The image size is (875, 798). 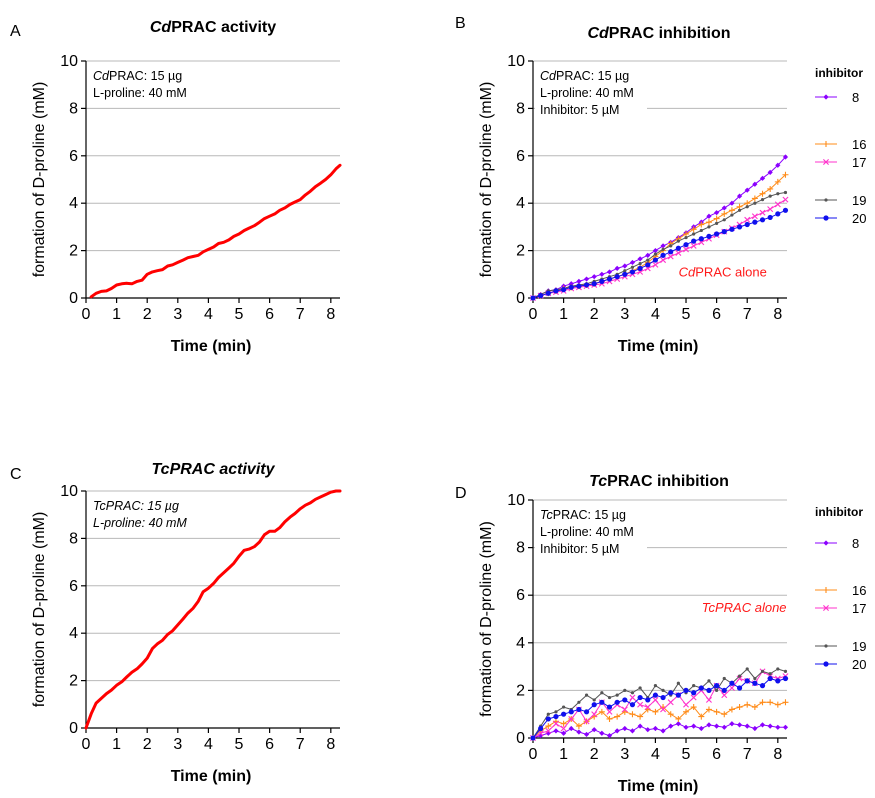 I want to click on legend-marker, so click(x=826, y=162).